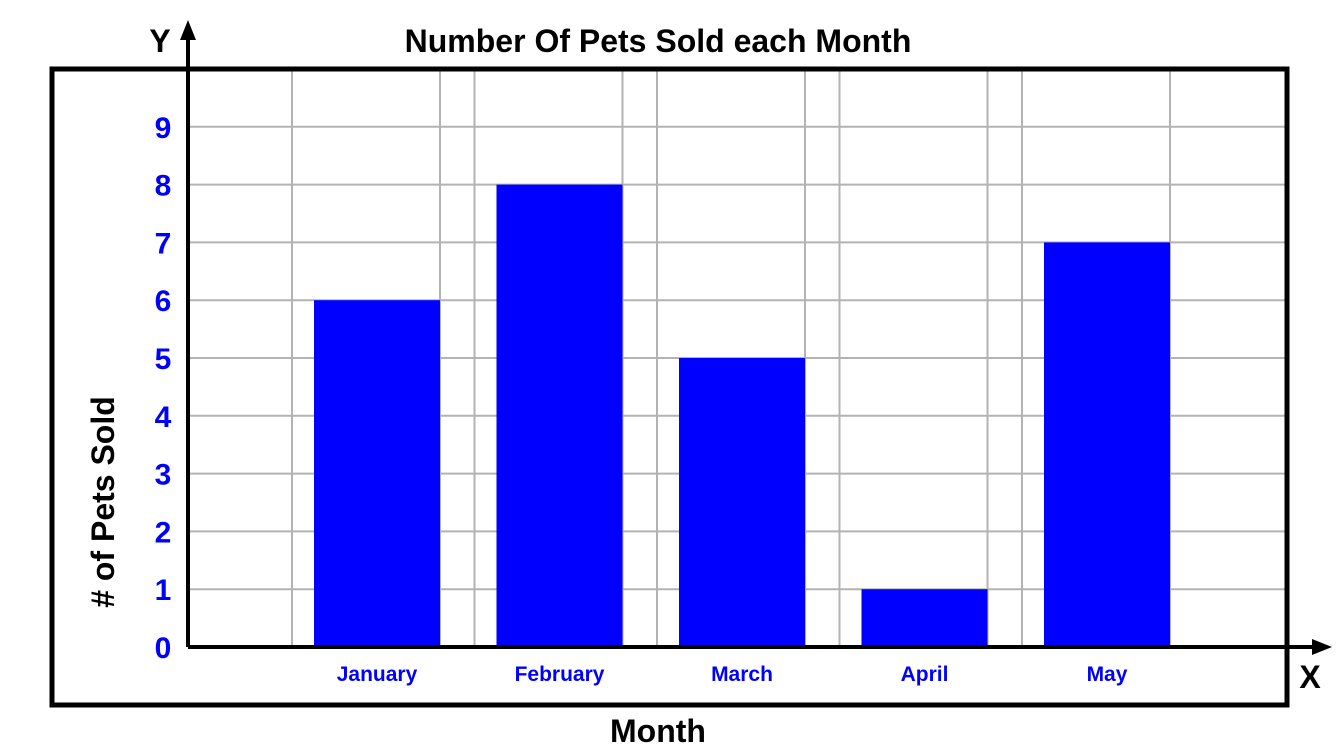  I want to click on x-tick-label: March, so click(742, 674).